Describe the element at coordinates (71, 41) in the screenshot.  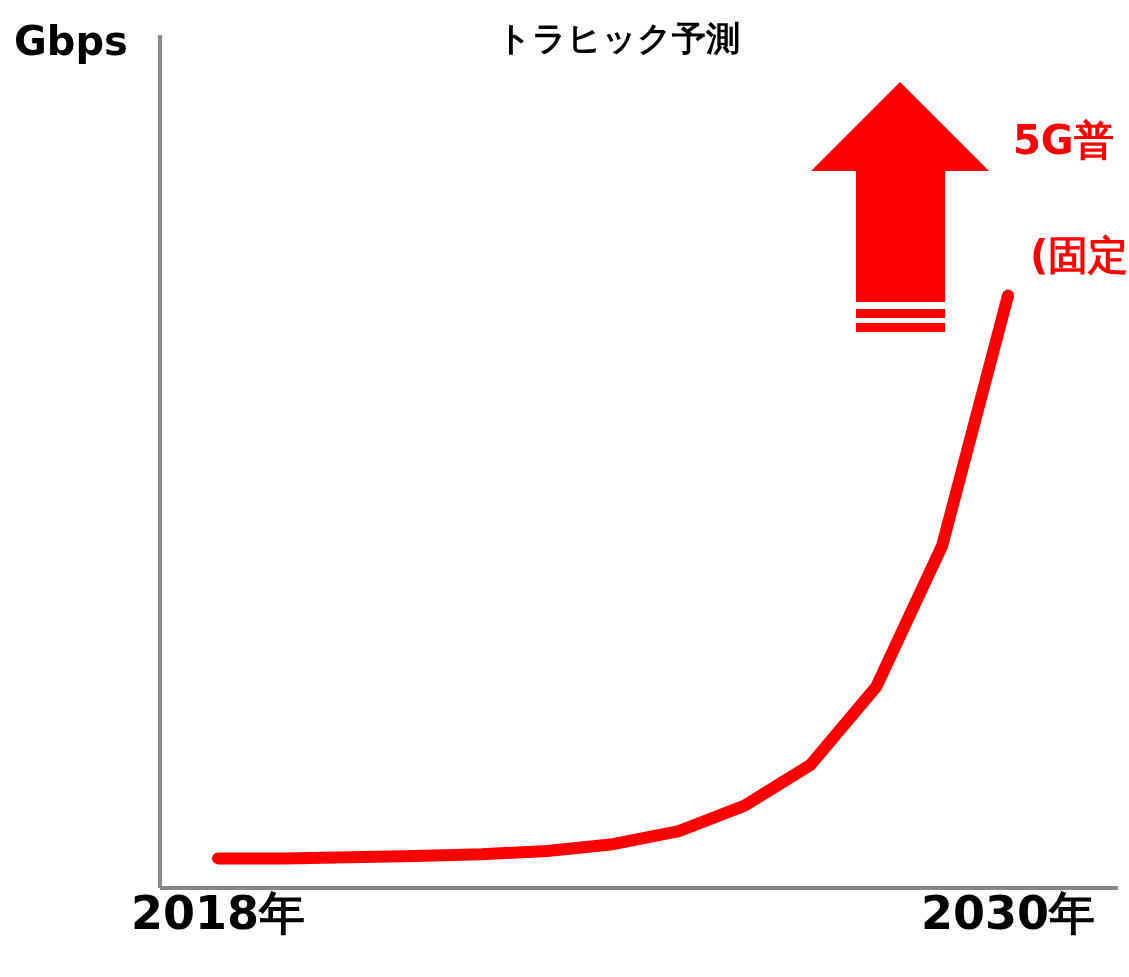
I see `text: Gbps` at that location.